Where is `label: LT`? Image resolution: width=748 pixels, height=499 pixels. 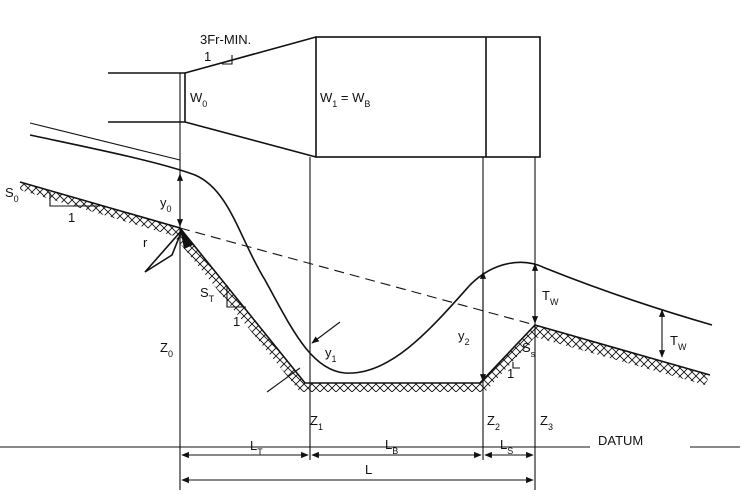 label: LT is located at coordinates (256, 447).